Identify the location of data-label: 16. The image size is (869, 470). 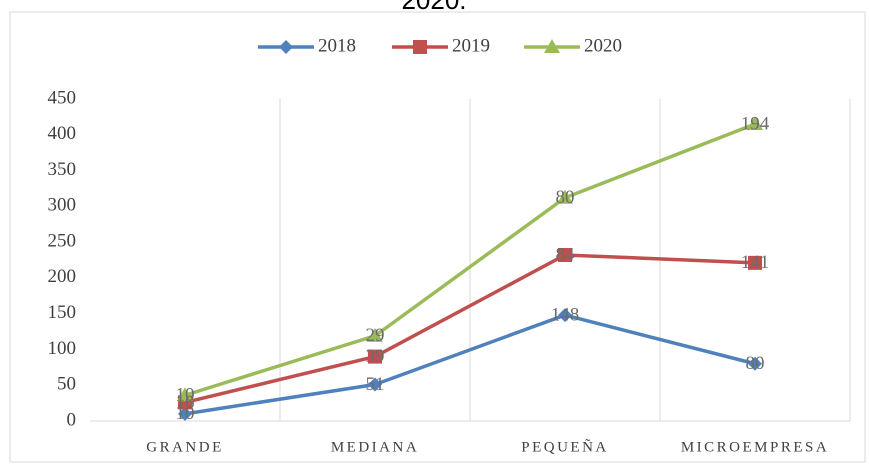
(185, 402).